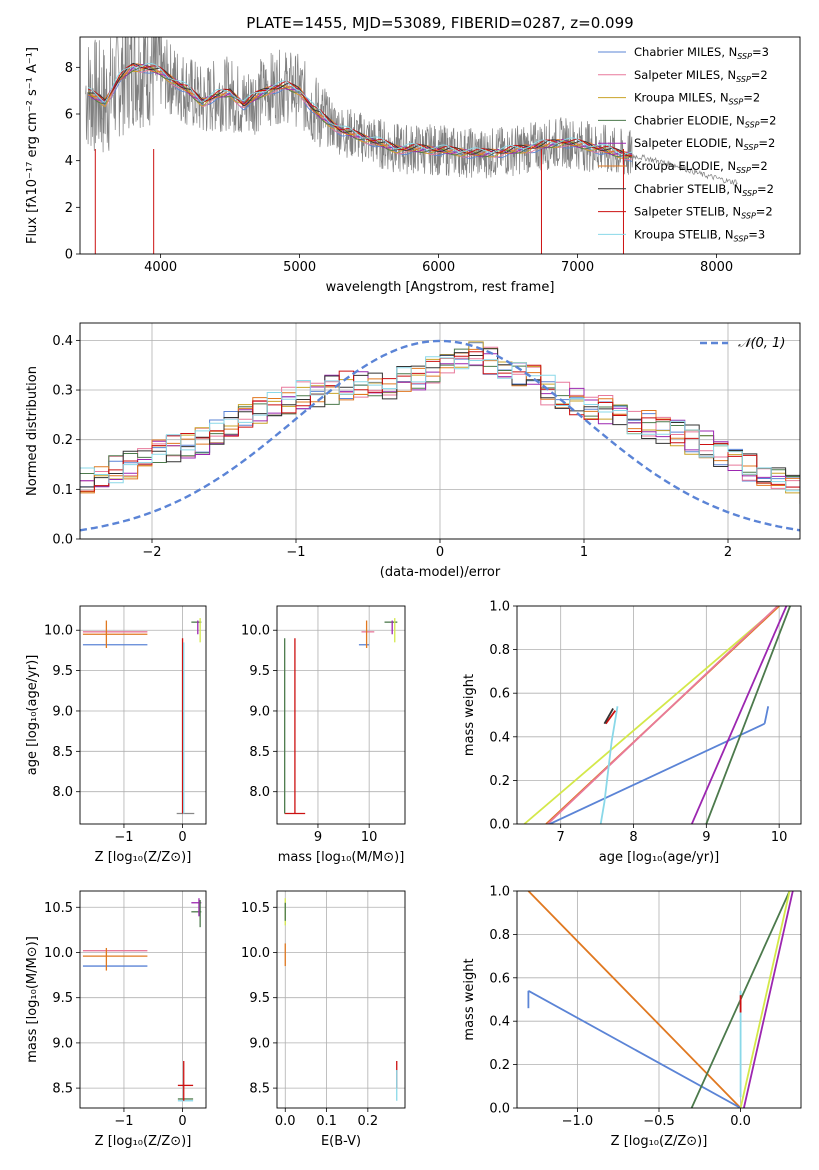  What do you see at coordinates (499, 978) in the screenshot?
I see `y-tick-label: 0.6` at bounding box center [499, 978].